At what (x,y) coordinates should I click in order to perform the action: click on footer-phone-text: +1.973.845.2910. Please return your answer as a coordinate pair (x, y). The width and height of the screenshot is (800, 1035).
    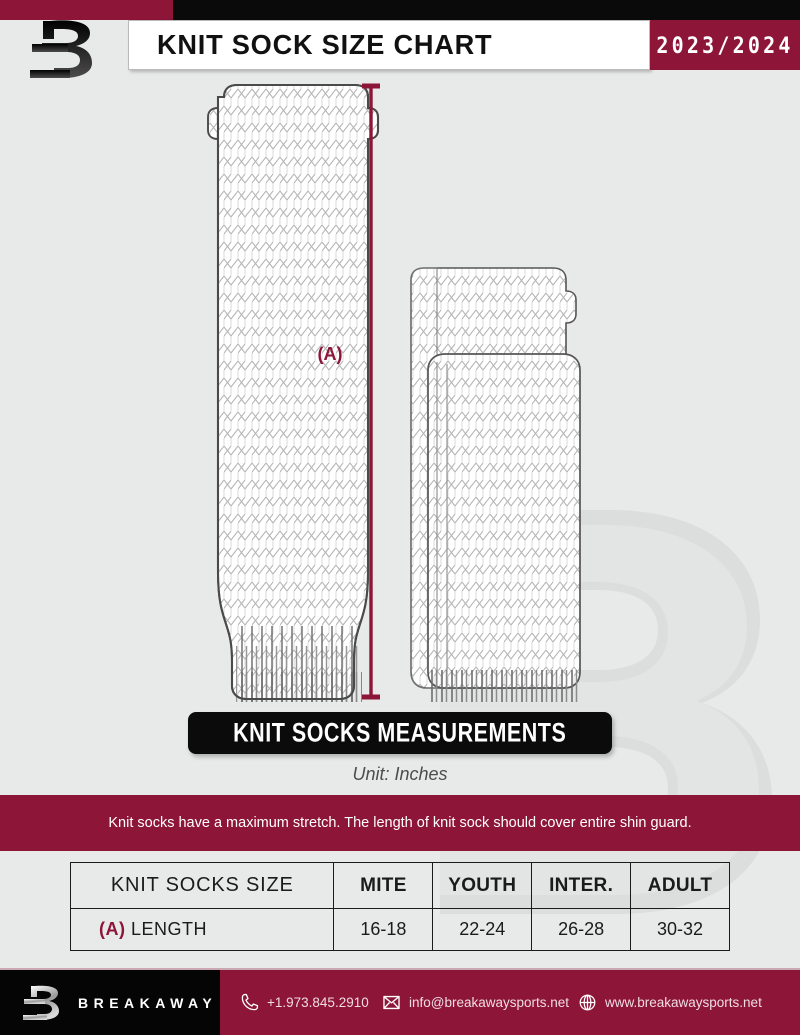
    Looking at the image, I should click on (318, 1002).